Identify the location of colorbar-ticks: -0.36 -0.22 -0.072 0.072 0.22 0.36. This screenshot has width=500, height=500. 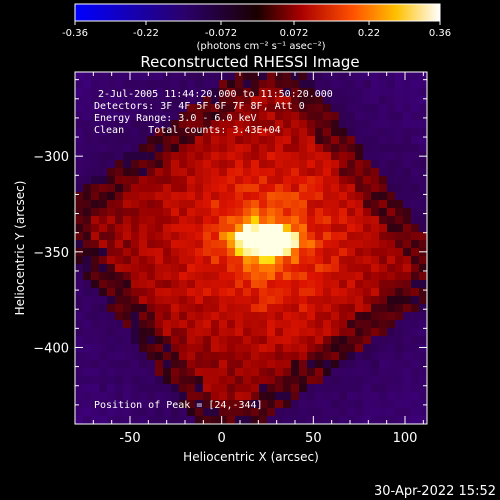
(256, 30).